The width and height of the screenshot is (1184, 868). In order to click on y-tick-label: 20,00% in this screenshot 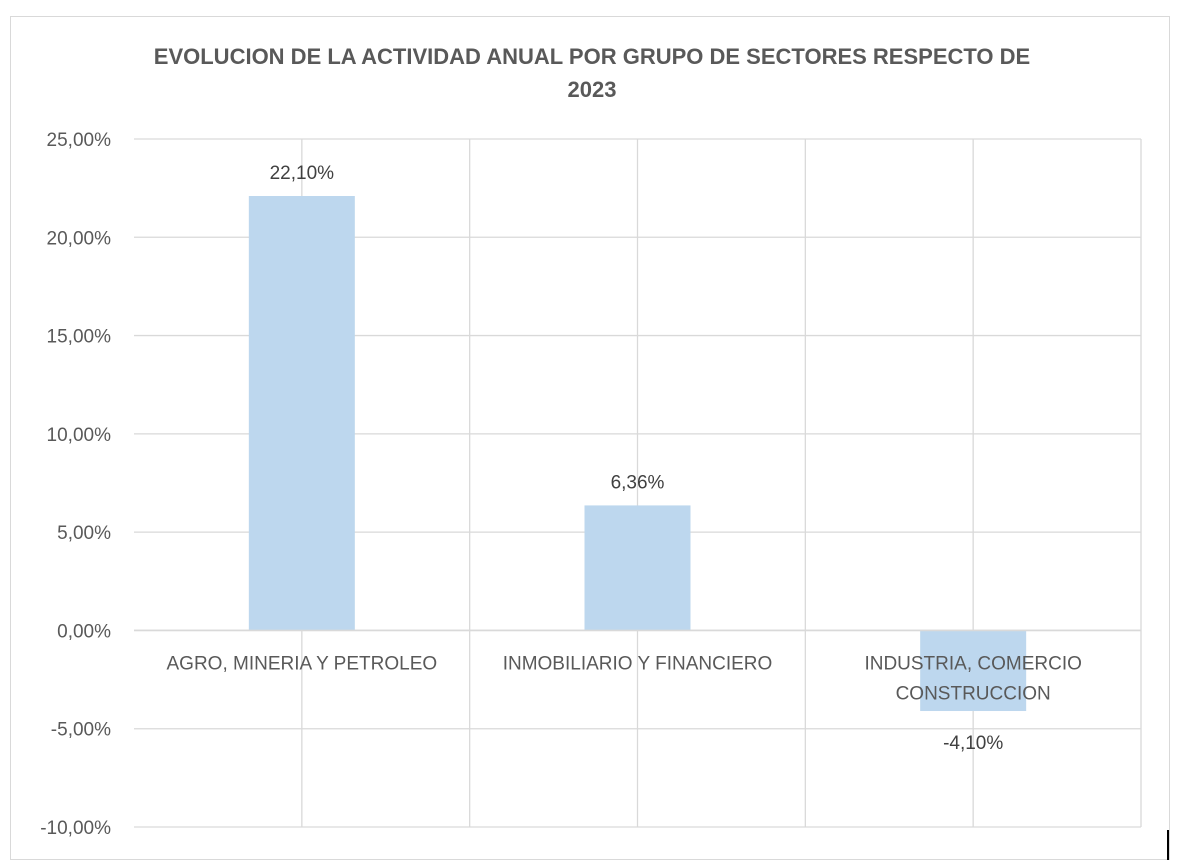, I will do `click(79, 238)`.